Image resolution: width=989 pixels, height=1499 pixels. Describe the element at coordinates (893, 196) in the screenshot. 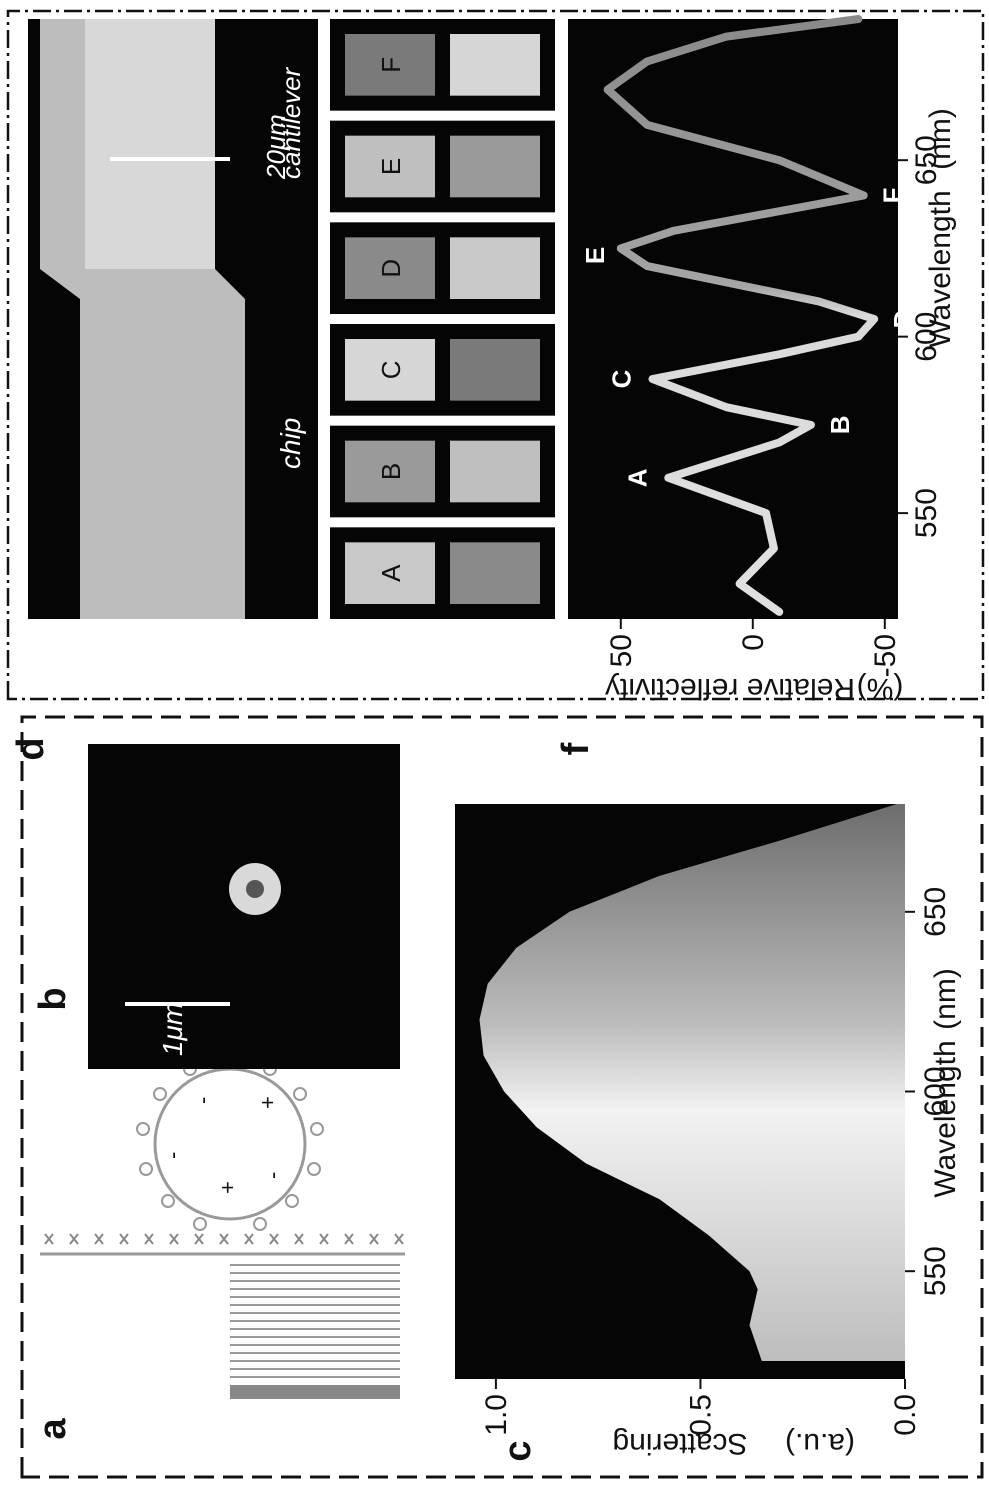

I see `chart-f-annotation: F` at that location.